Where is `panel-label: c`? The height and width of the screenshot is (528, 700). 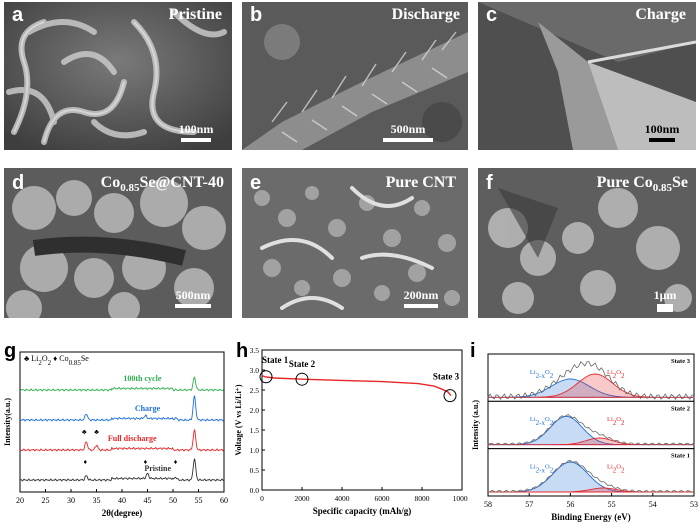
panel-label: c is located at coordinates (492, 15).